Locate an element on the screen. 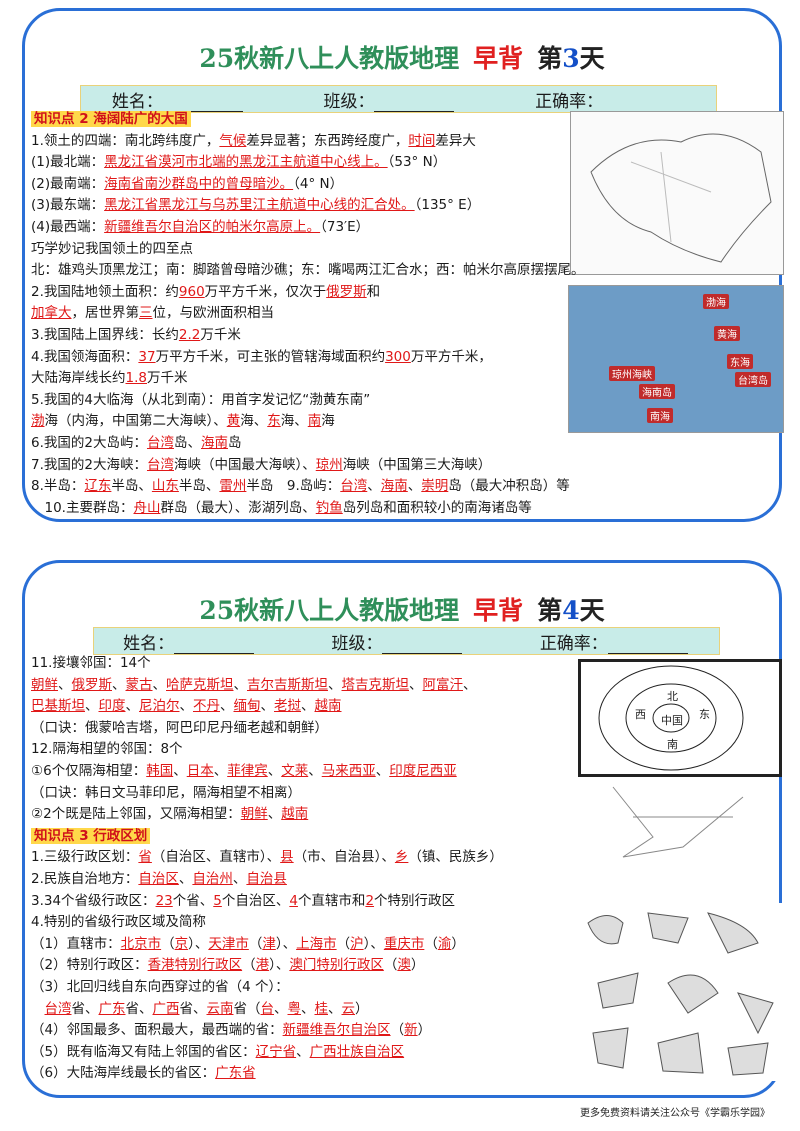  text: ①6个仅隔海相望： is located at coordinates (89, 770).